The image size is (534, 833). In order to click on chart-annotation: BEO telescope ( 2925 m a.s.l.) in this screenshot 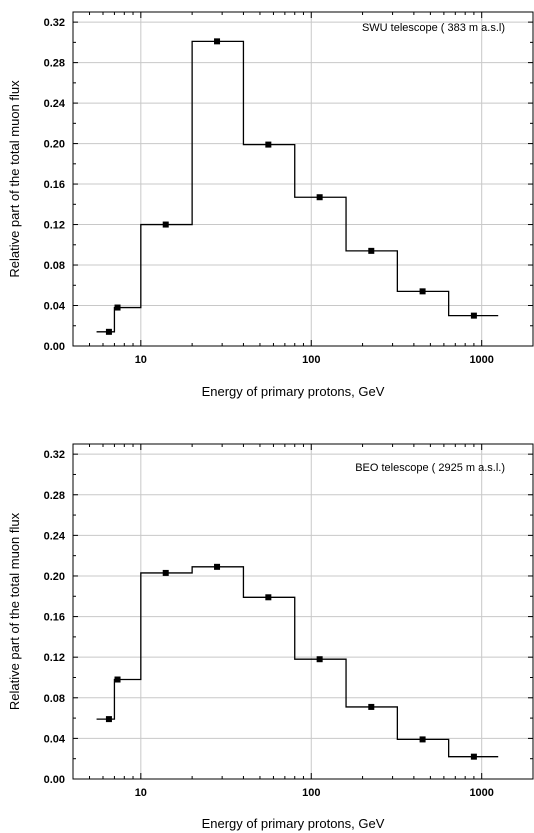, I will do `click(430, 468)`.